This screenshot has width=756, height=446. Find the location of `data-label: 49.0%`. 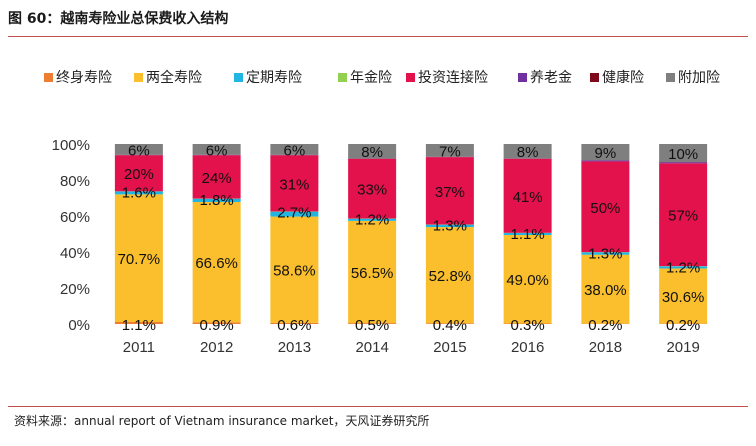

data-label: 49.0% is located at coordinates (527, 280).